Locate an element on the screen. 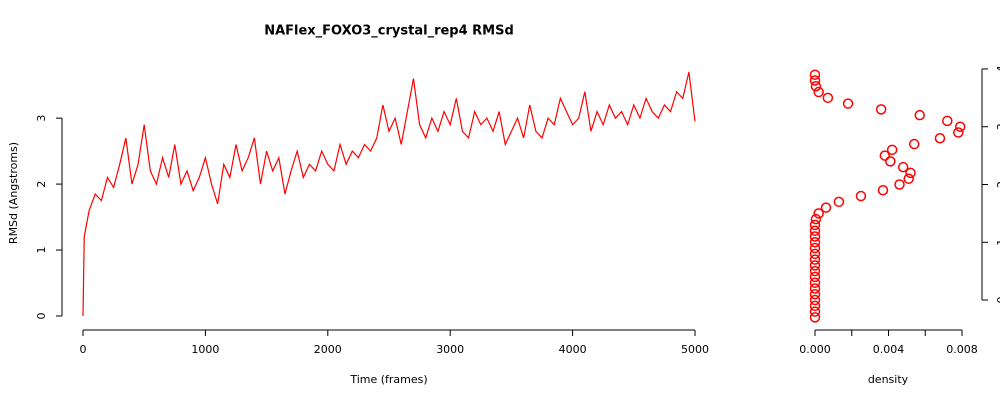 This screenshot has width=1000, height=400. x-tick-label: 2000 is located at coordinates (328, 349).